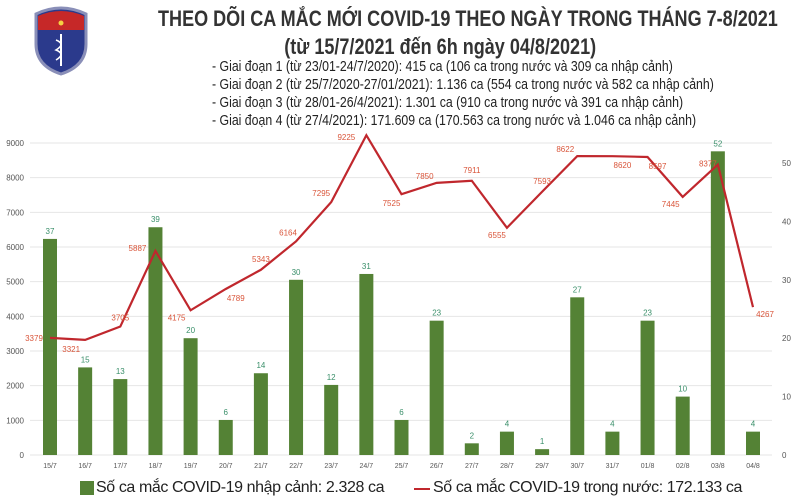 This screenshot has height=503, width=800. What do you see at coordinates (85, 359) in the screenshot?
I see `bar-value-label: 15` at bounding box center [85, 359].